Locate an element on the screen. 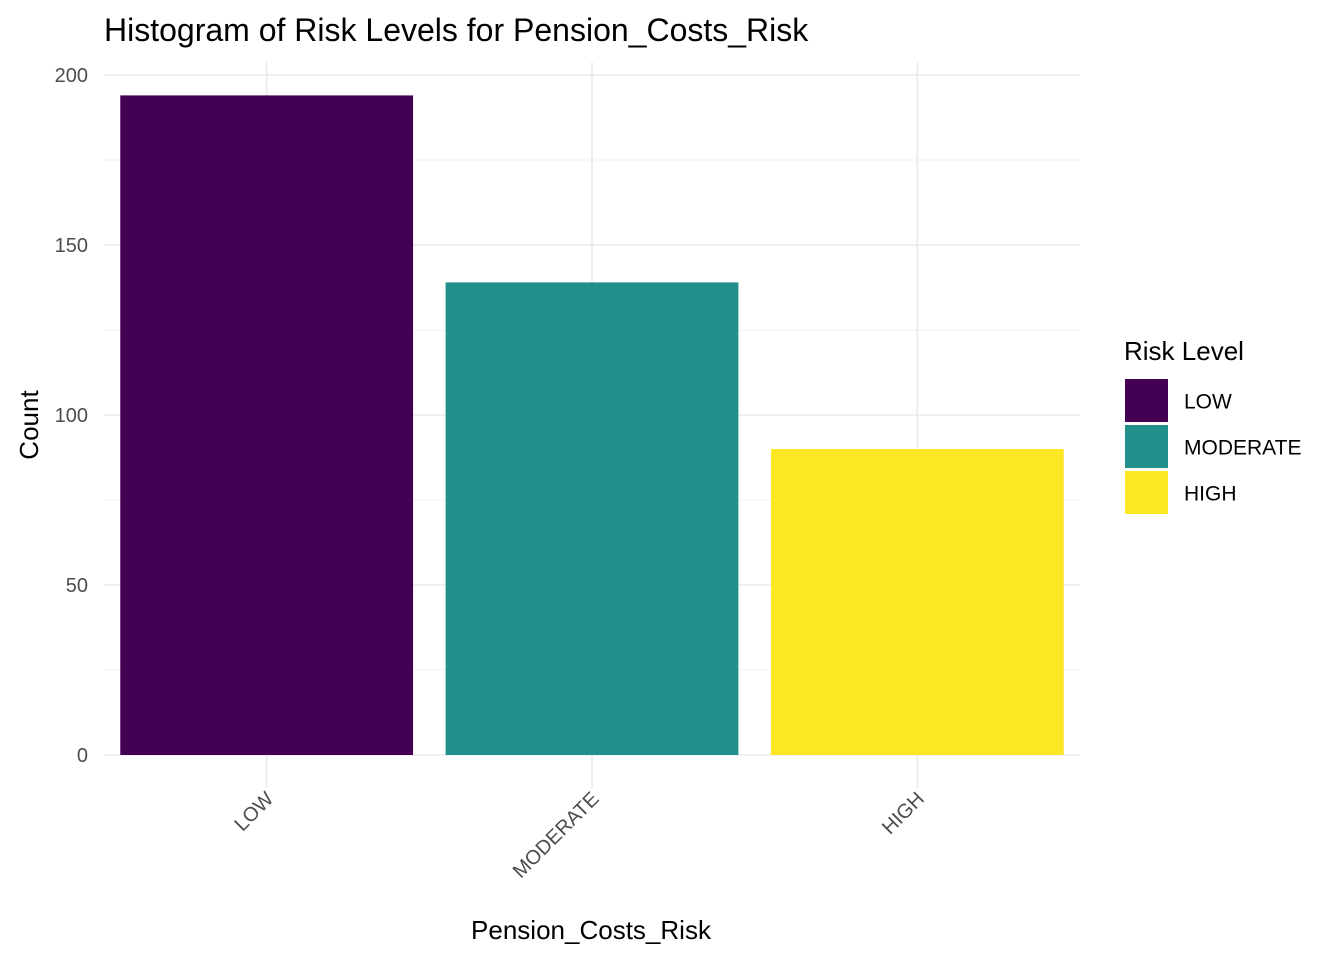 Image resolution: width=1344 pixels, height=960 pixels. legend-label-moderate: MODERATE is located at coordinates (1242, 448).